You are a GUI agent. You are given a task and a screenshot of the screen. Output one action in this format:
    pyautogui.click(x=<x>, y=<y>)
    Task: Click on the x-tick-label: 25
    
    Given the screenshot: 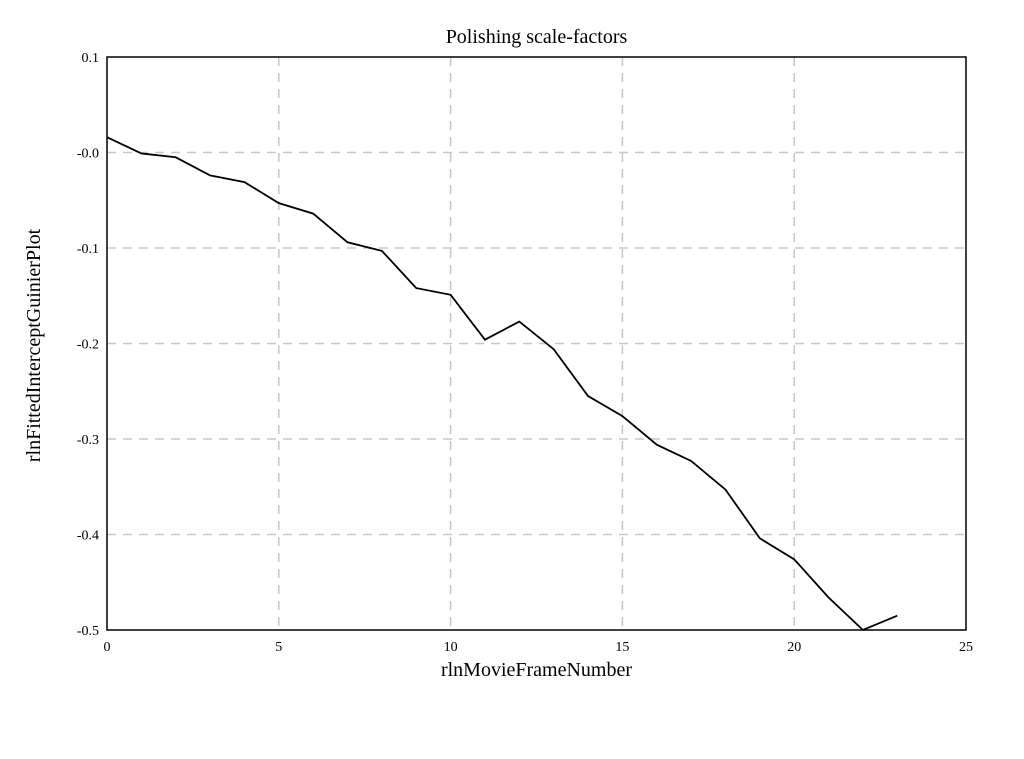 What is the action you would take?
    pyautogui.click(x=966, y=647)
    